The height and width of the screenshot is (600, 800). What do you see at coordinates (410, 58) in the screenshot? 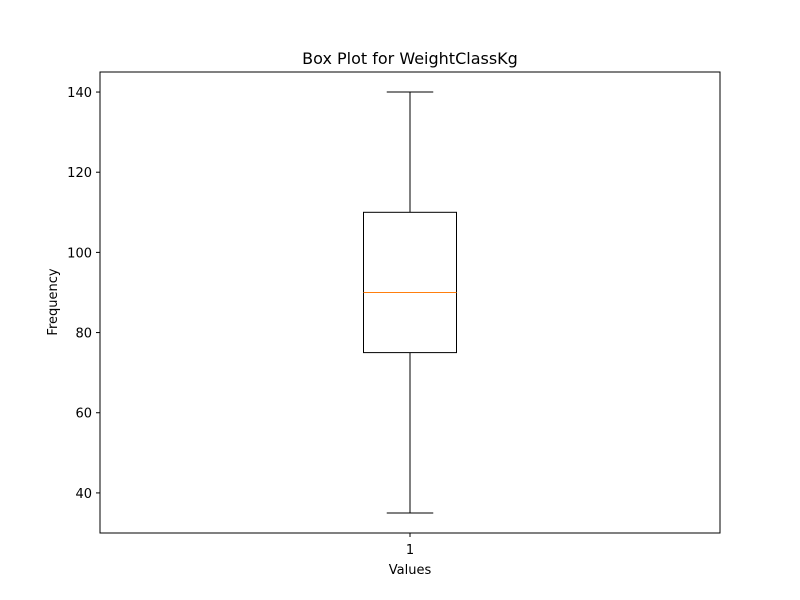
I see `chart-title: Box Plot for WeightClassKg` at bounding box center [410, 58].